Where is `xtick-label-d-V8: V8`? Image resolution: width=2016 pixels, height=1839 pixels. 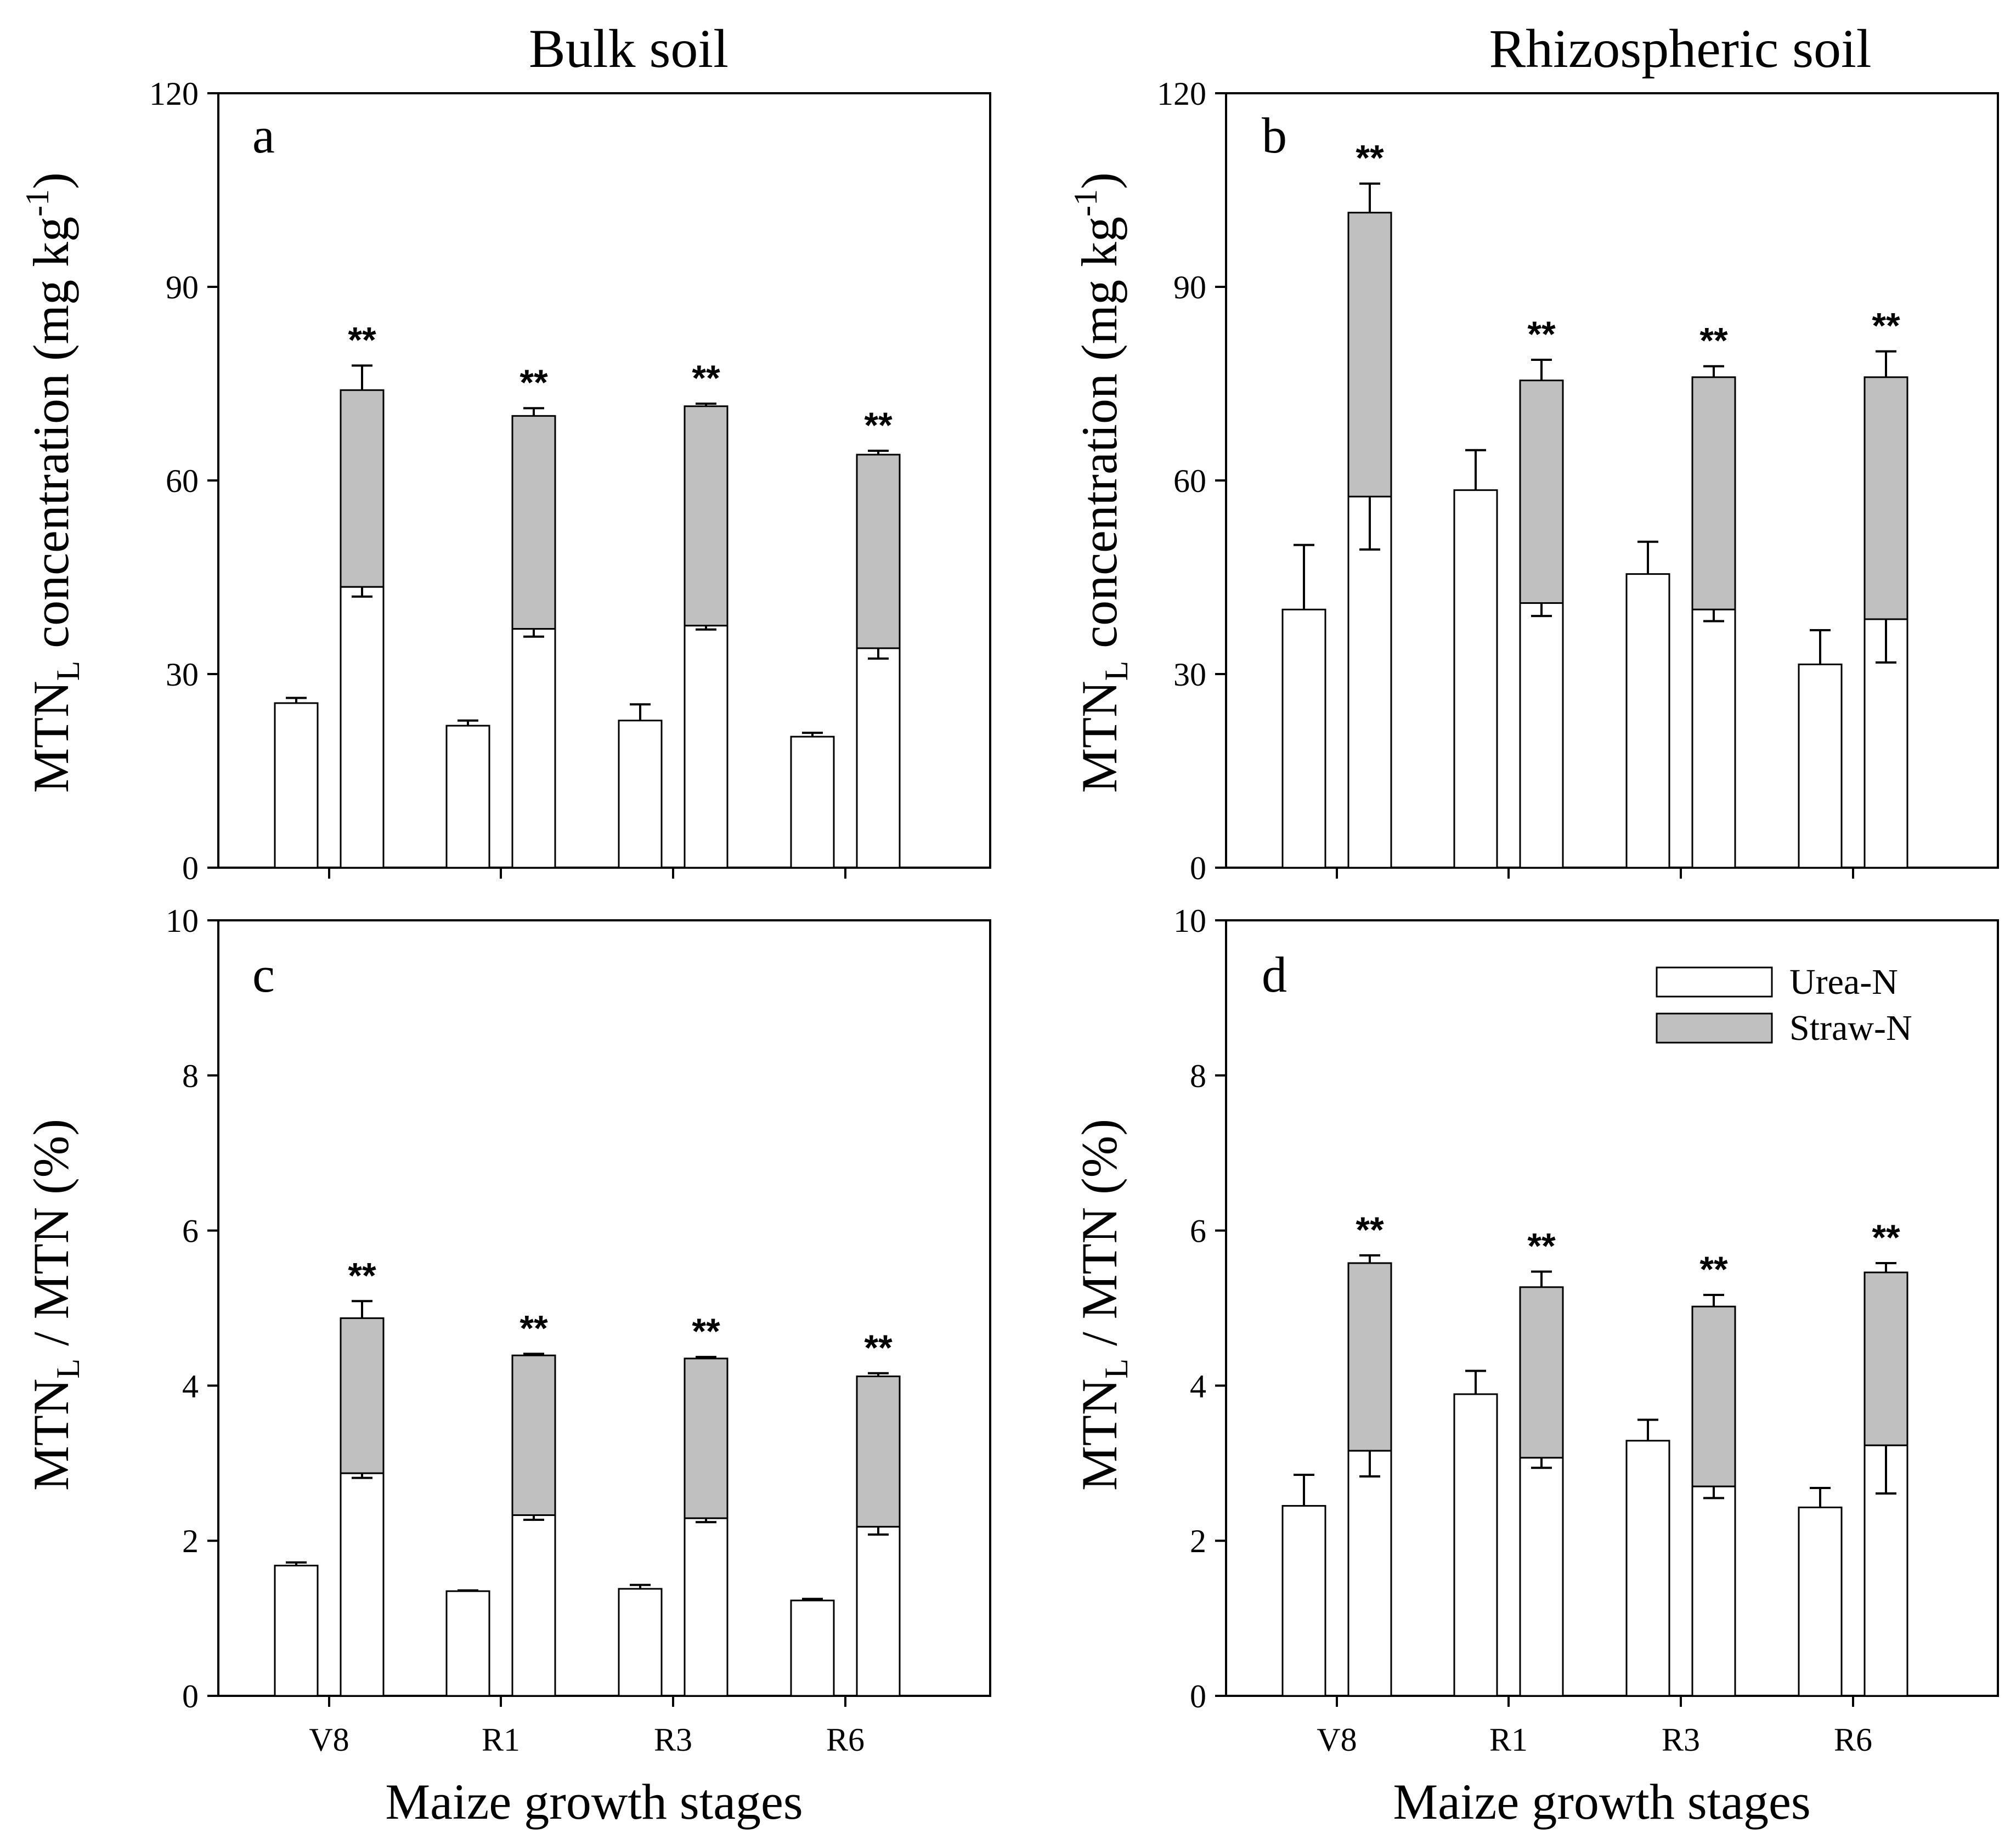
xtick-label-d-V8: V8 is located at coordinates (1337, 1740).